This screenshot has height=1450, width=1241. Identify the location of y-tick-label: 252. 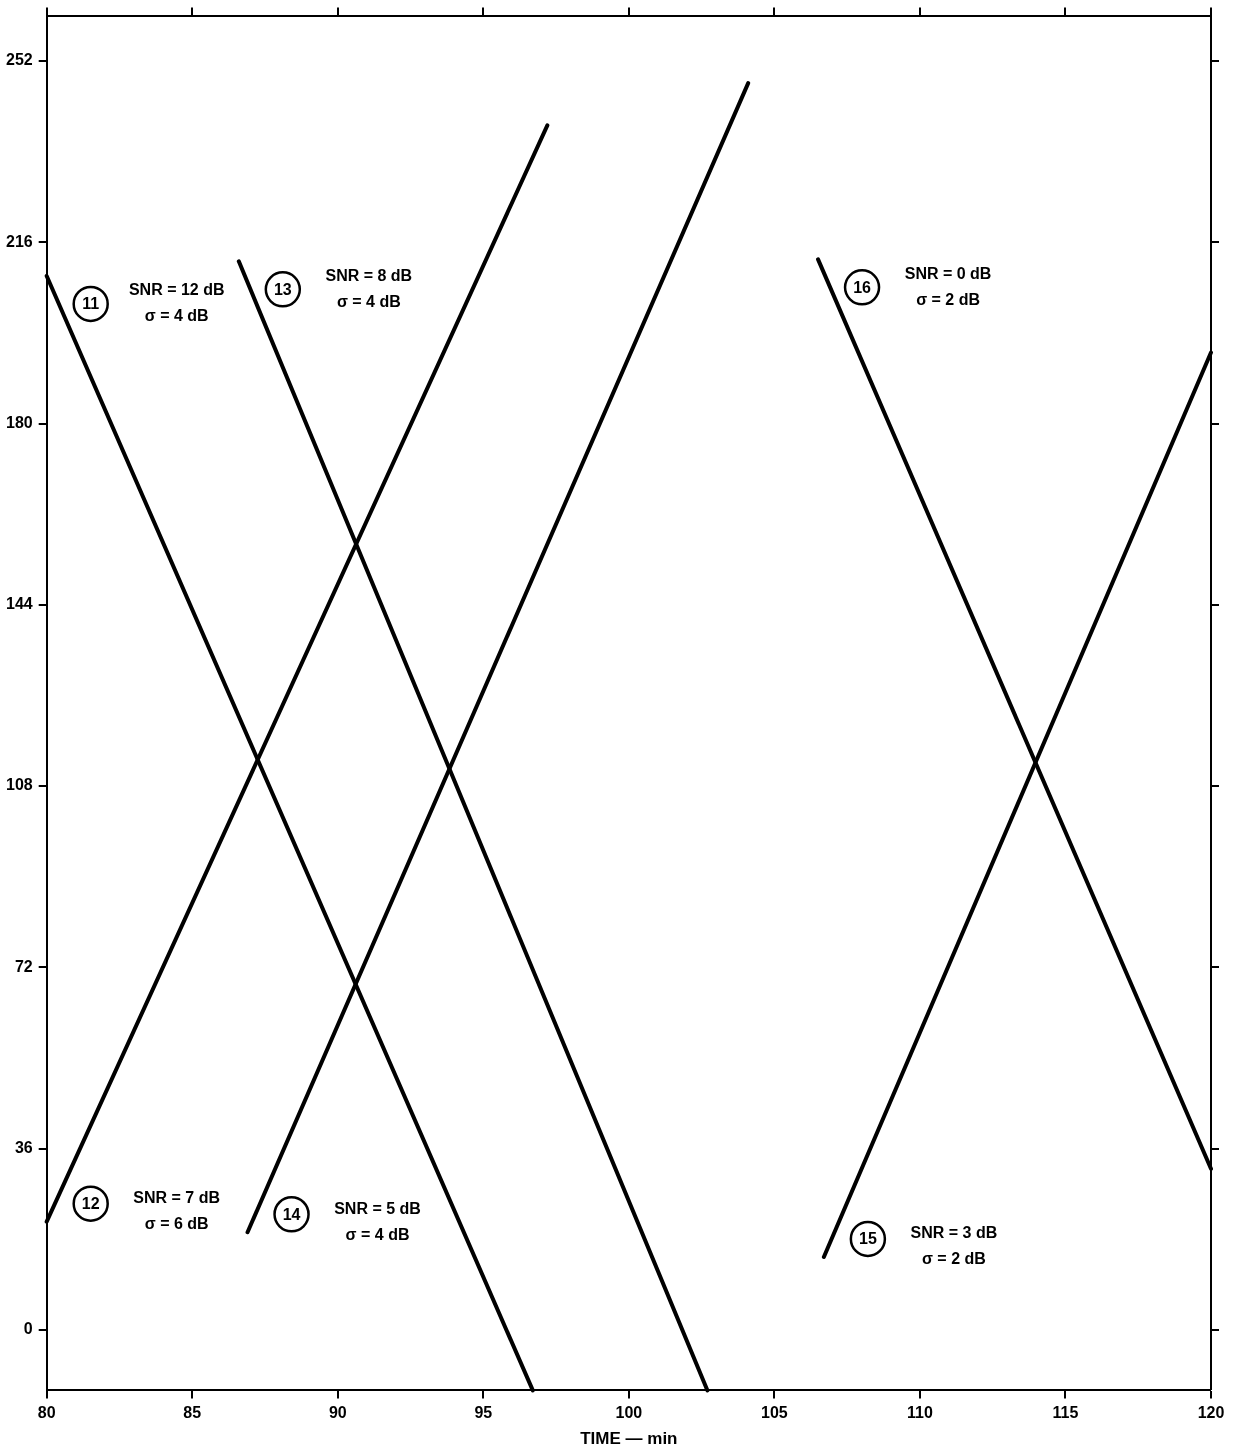
(19, 60).